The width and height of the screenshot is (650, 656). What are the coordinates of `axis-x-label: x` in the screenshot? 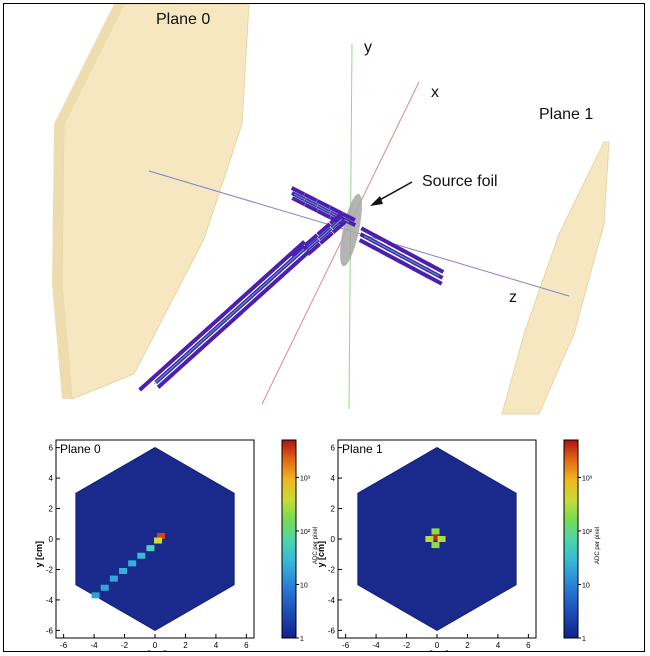 It's located at (435, 92).